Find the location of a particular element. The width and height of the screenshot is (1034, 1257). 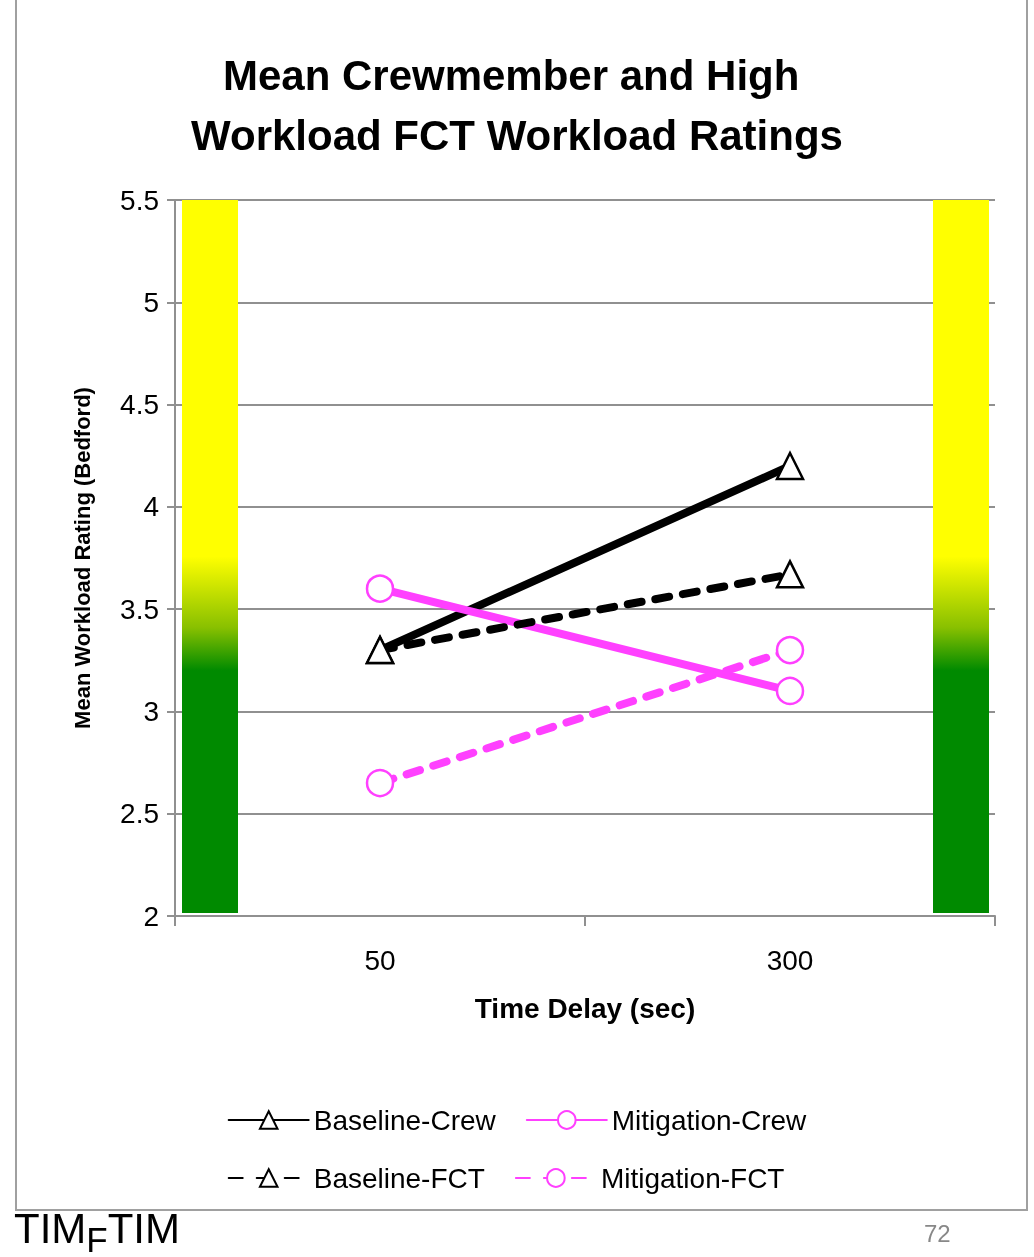

legend-label: Baseline-Crew is located at coordinates (405, 1120).